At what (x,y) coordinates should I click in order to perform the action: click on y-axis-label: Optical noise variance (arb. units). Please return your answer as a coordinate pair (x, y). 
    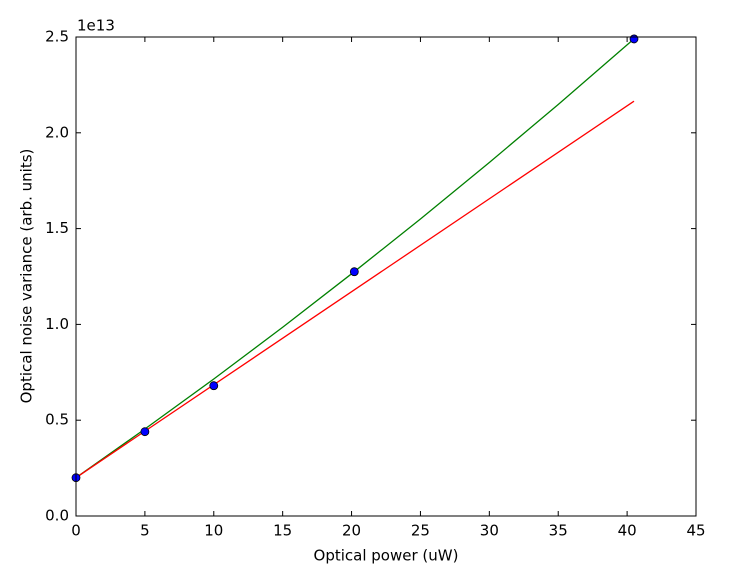
    Looking at the image, I should click on (27, 276).